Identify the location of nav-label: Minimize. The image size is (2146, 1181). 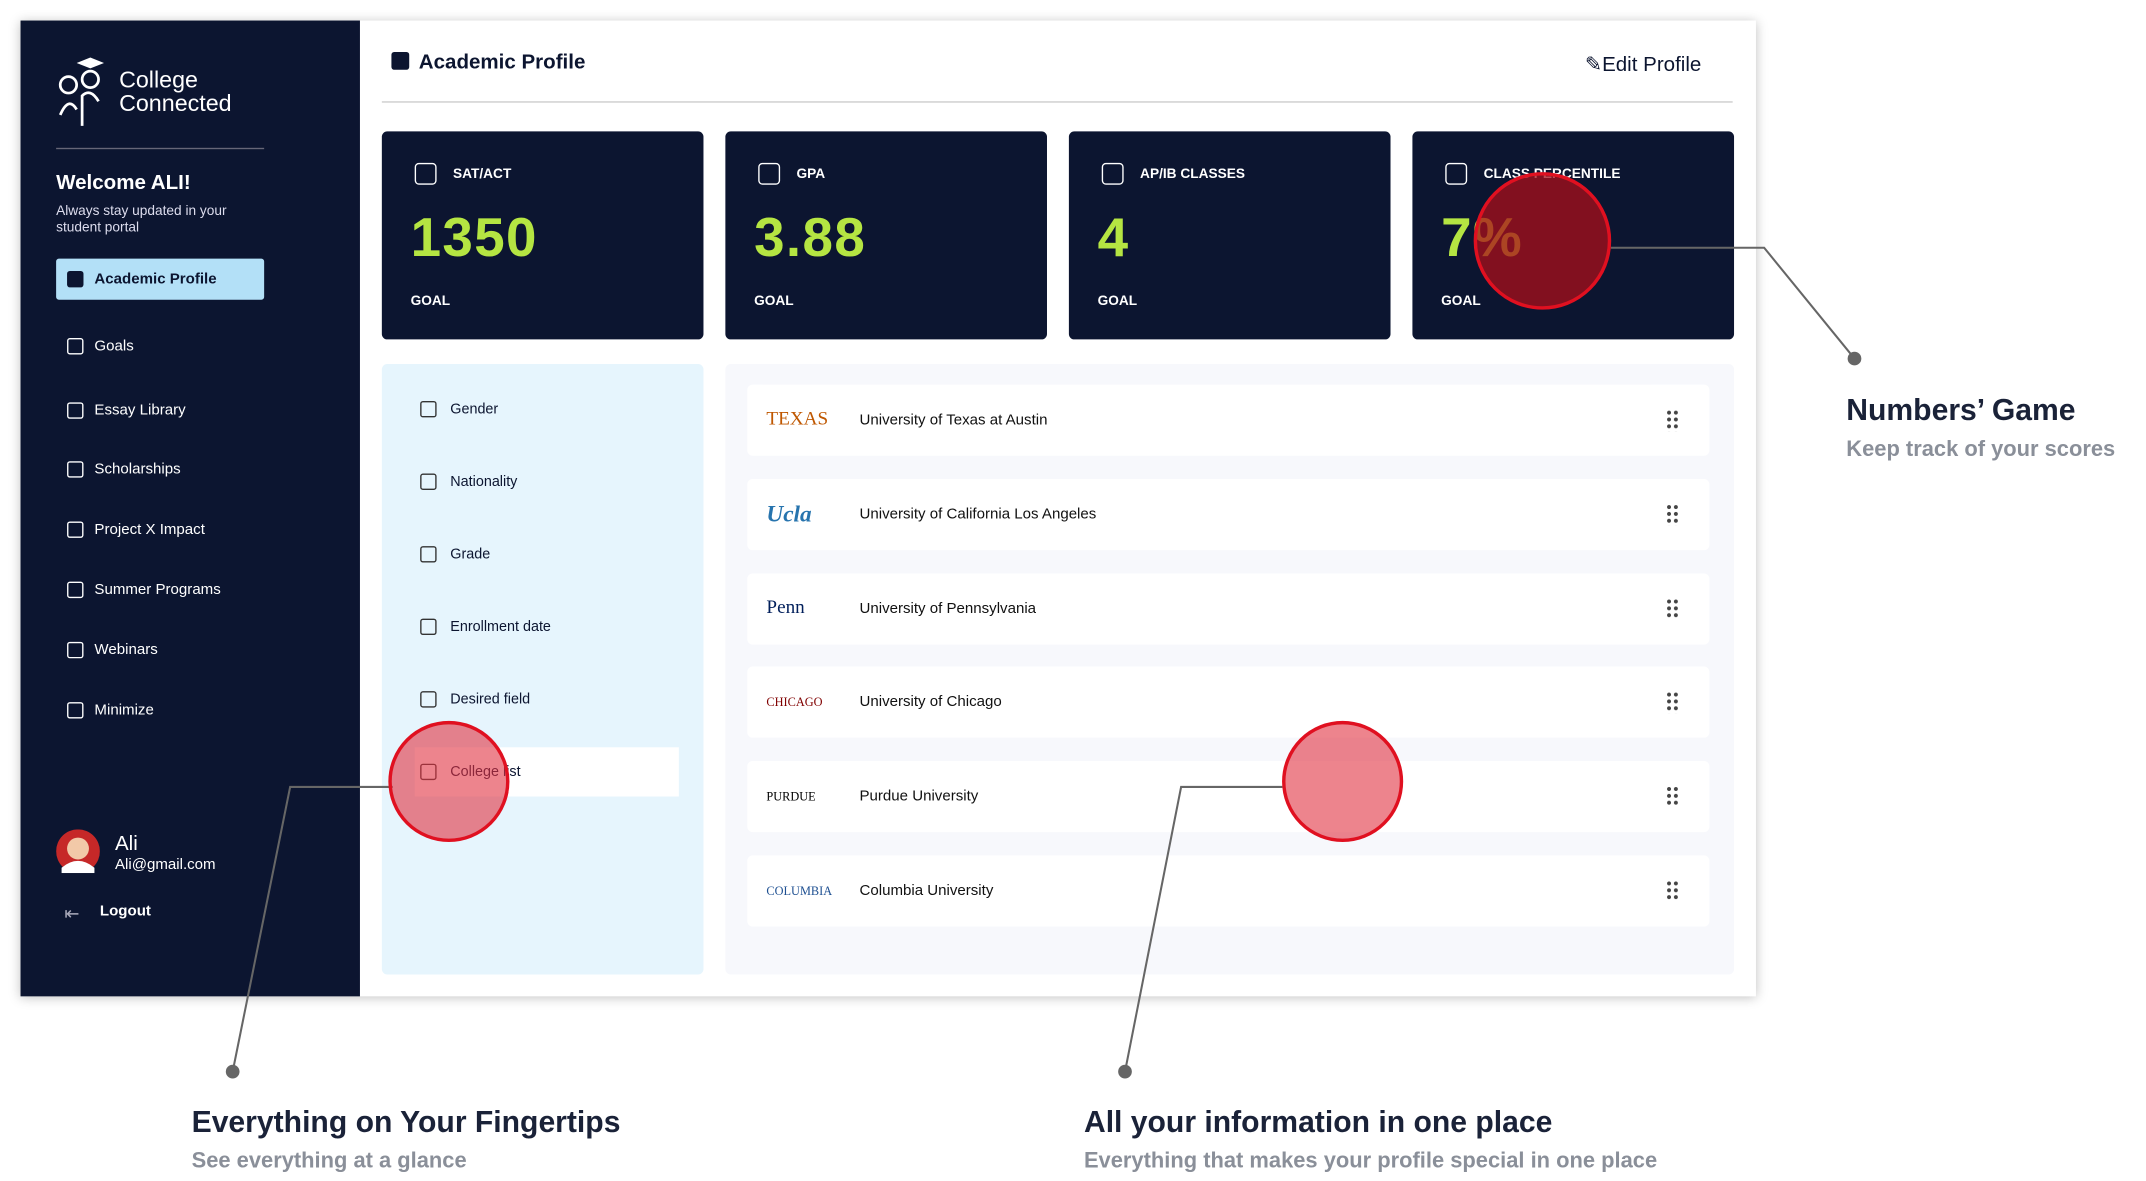
(124, 710).